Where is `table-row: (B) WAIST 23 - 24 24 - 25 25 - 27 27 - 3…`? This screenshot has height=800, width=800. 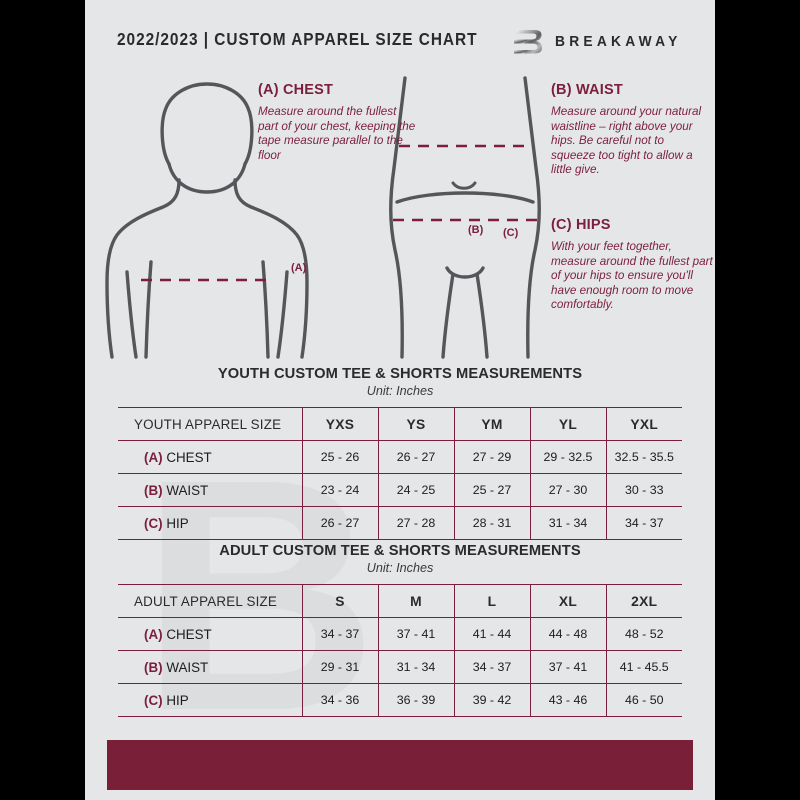 table-row: (B) WAIST 23 - 24 24 - 25 25 - 27 27 - 3… is located at coordinates (400, 490).